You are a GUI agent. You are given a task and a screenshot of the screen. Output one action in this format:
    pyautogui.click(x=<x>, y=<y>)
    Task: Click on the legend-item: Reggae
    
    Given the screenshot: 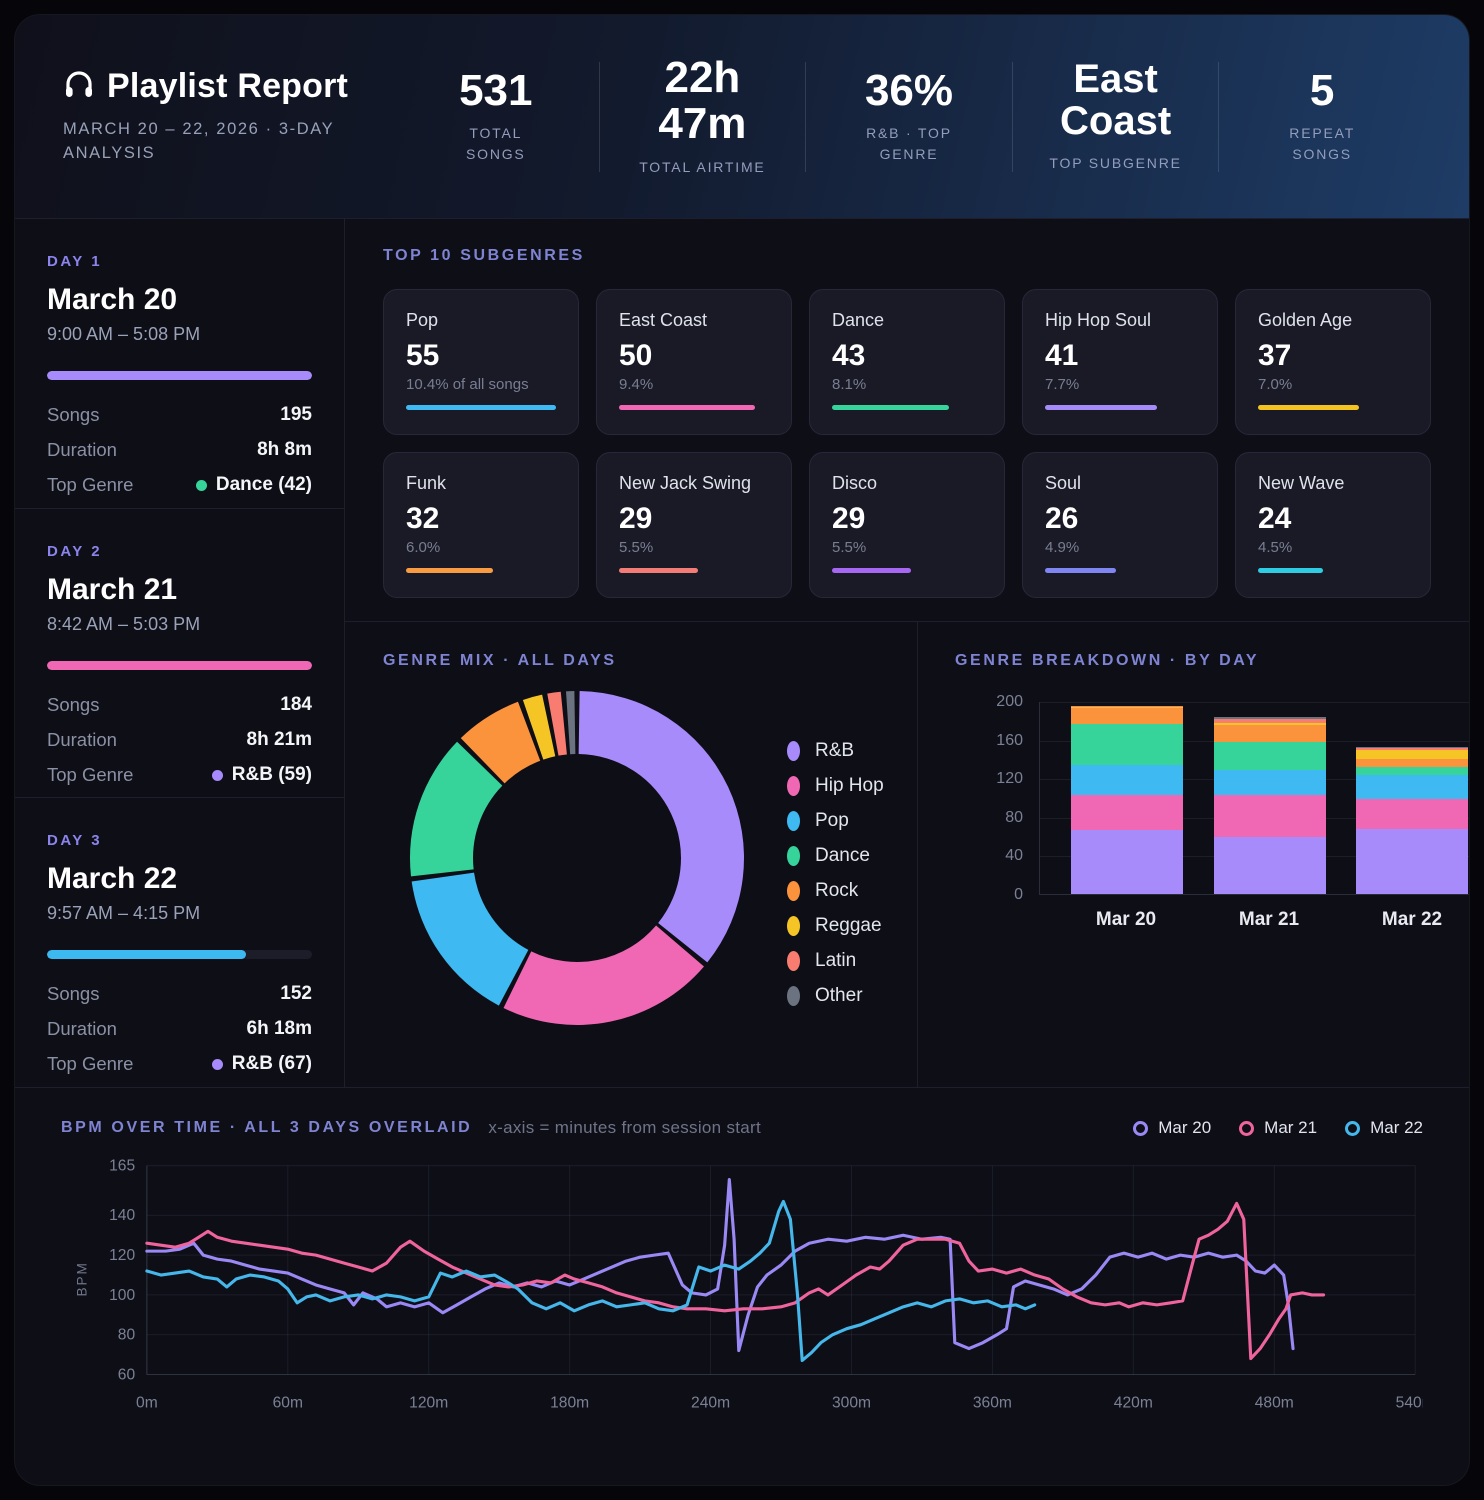 What is the action you would take?
    pyautogui.click(x=835, y=926)
    